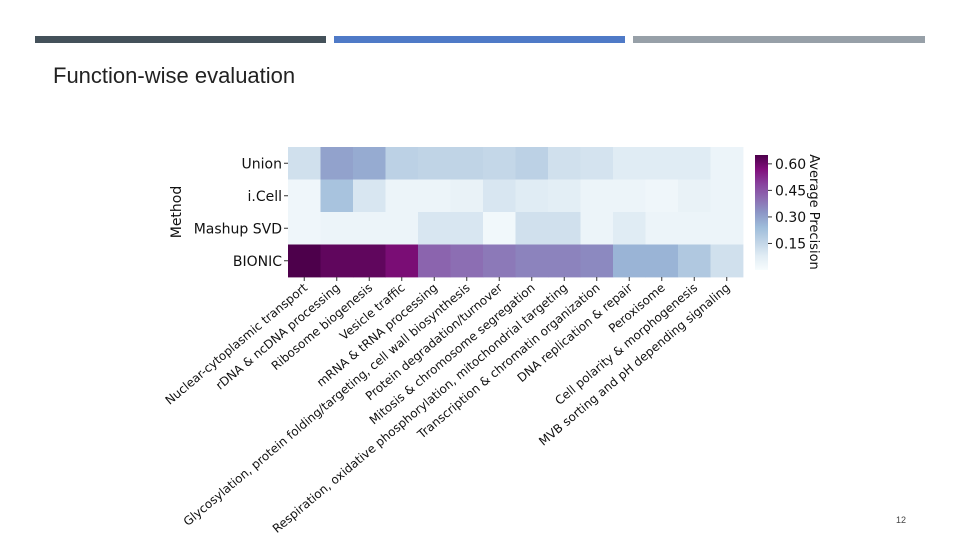  Describe the element at coordinates (790, 244) in the screenshot. I see `colorbar-tick-label: 0.15` at that location.